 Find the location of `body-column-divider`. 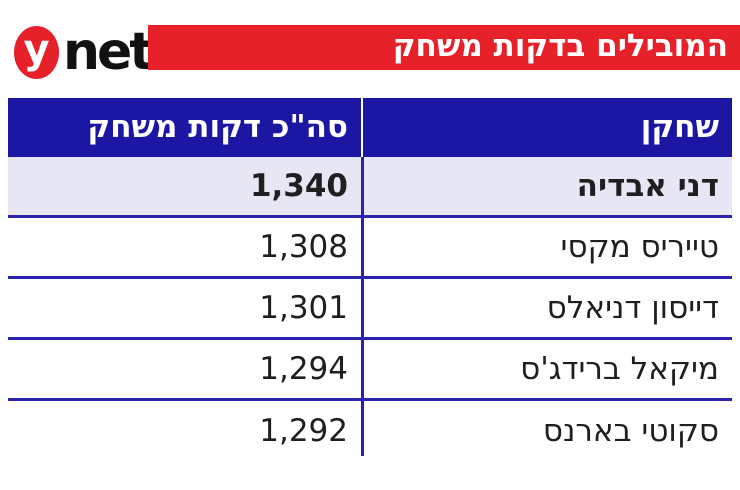

body-column-divider is located at coordinates (362, 306).